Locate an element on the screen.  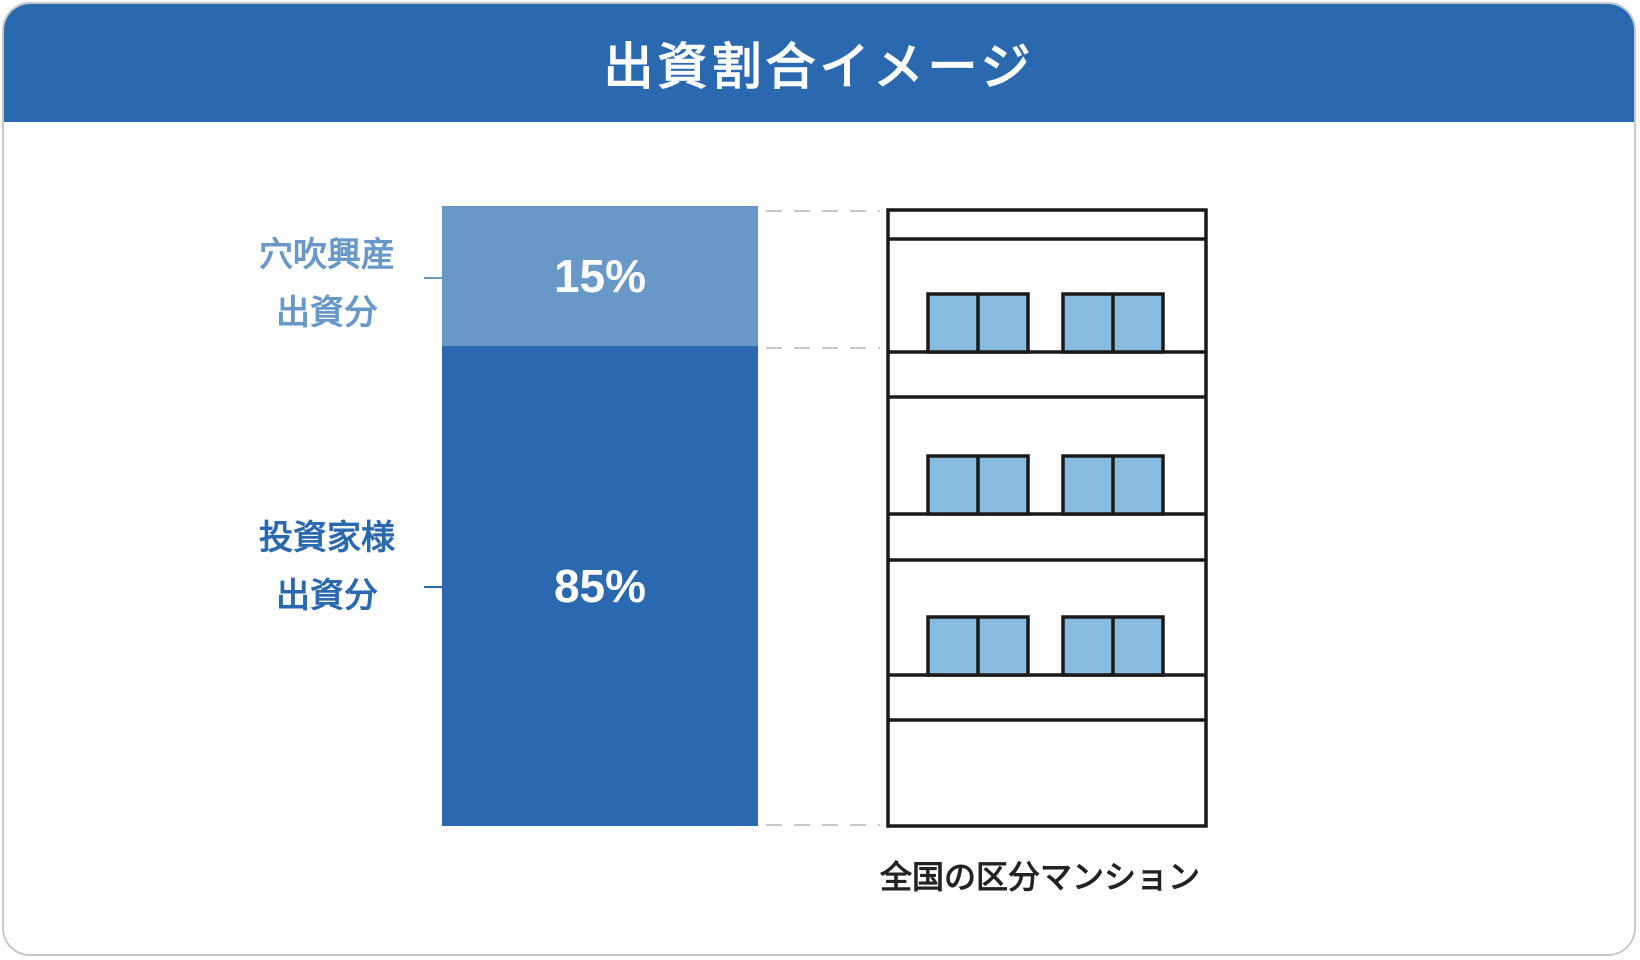
investor-share-tick is located at coordinates (434, 587).